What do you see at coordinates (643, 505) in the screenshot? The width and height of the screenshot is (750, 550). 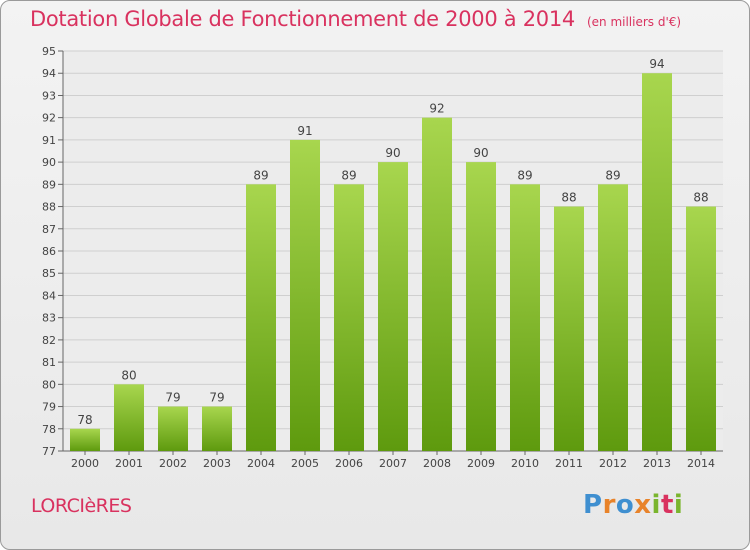 I see `logo-letter: x` at bounding box center [643, 505].